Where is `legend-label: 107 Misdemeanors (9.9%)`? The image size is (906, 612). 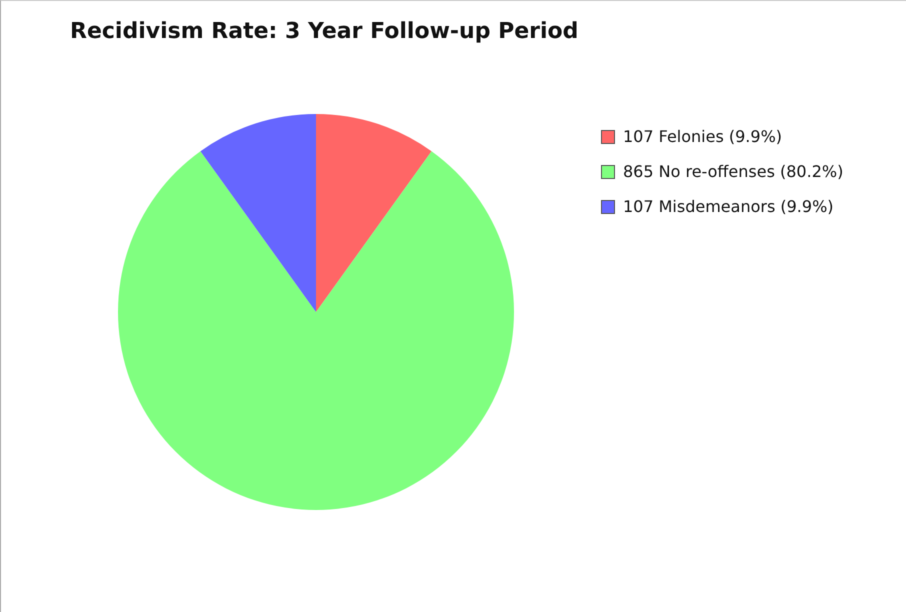 legend-label: 107 Misdemeanors (9.9%) is located at coordinates (728, 206).